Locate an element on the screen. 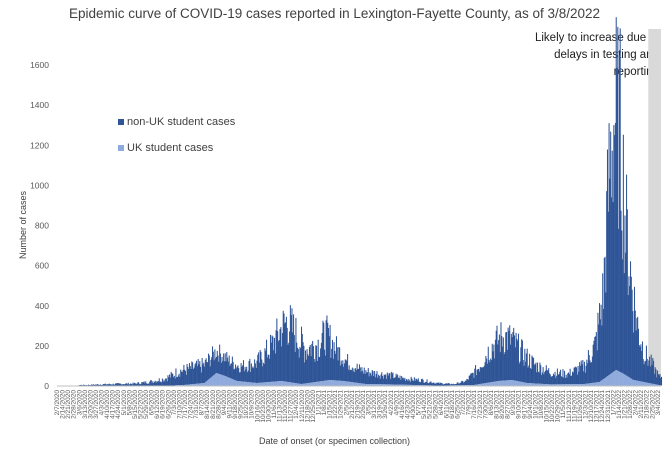 The height and width of the screenshot is (455, 669). x-tick-label: 3/6/2020 is located at coordinates (79, 403).